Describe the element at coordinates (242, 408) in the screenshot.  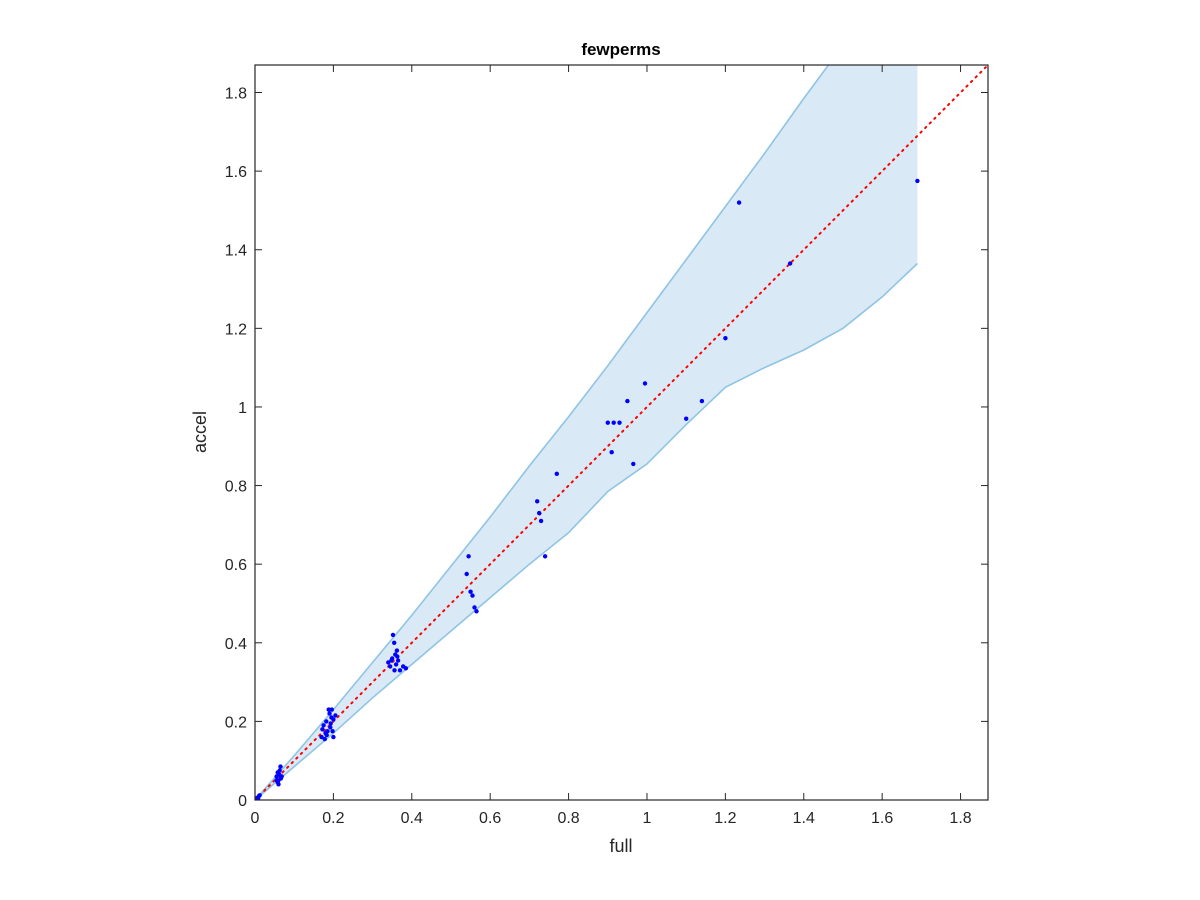
I see `y-tick-label: 1` at that location.